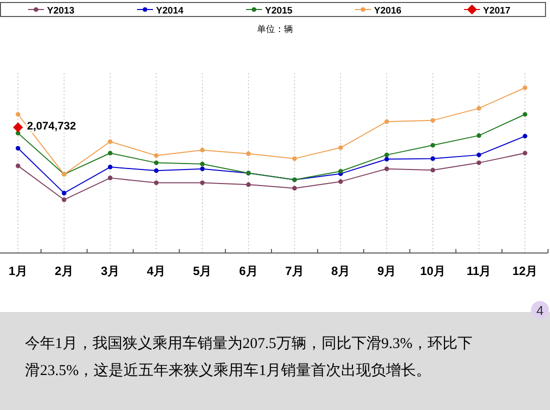  What do you see at coordinates (479, 271) in the screenshot?
I see `x-tick-label: 11月` at bounding box center [479, 271].